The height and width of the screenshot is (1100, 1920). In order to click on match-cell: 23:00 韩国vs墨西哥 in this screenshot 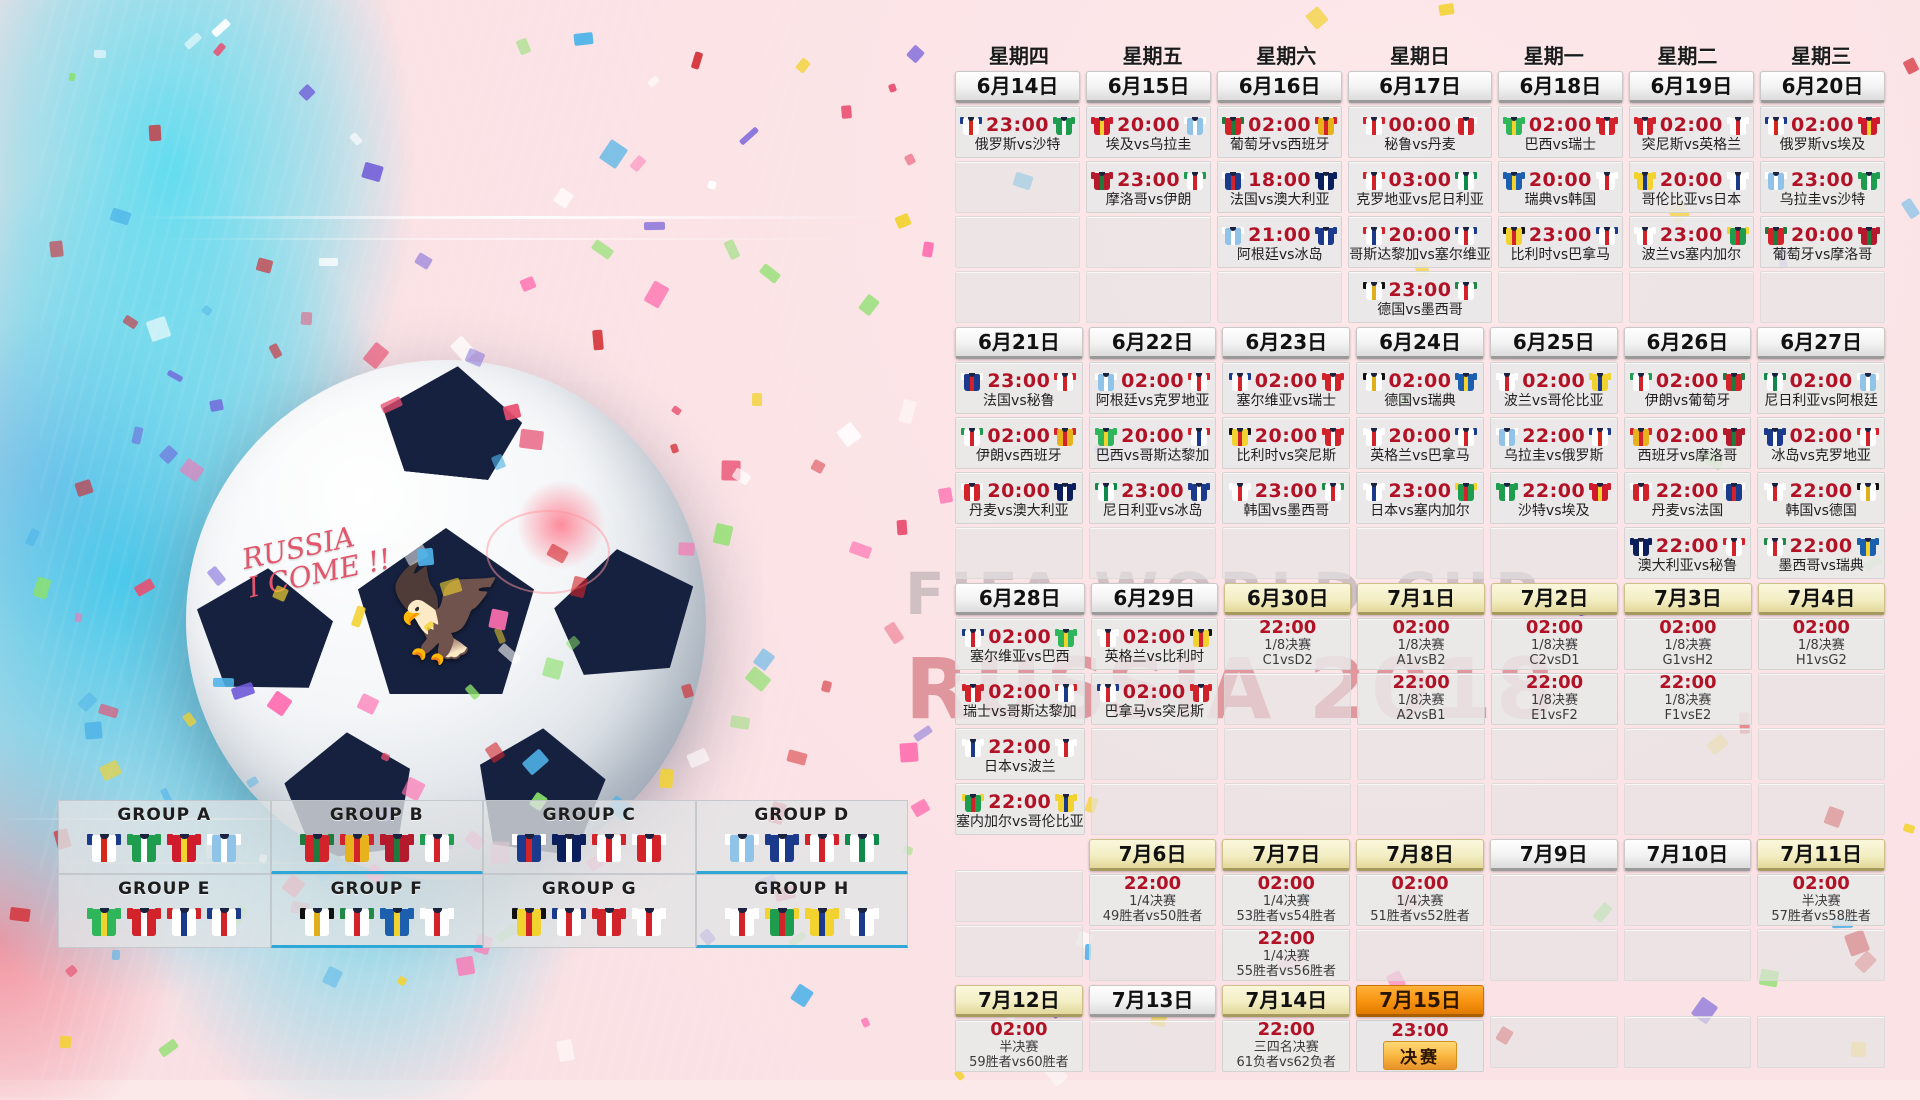, I will do `click(1286, 498)`.